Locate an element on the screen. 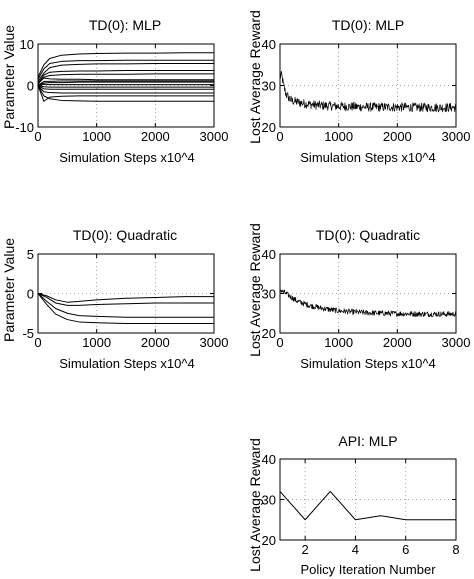  x-tick-label: 2 is located at coordinates (305, 549).